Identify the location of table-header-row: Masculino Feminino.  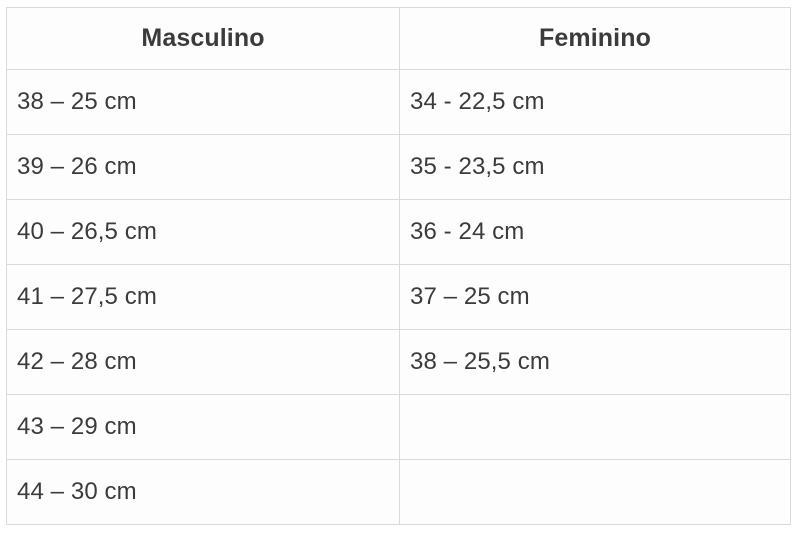
(398, 38).